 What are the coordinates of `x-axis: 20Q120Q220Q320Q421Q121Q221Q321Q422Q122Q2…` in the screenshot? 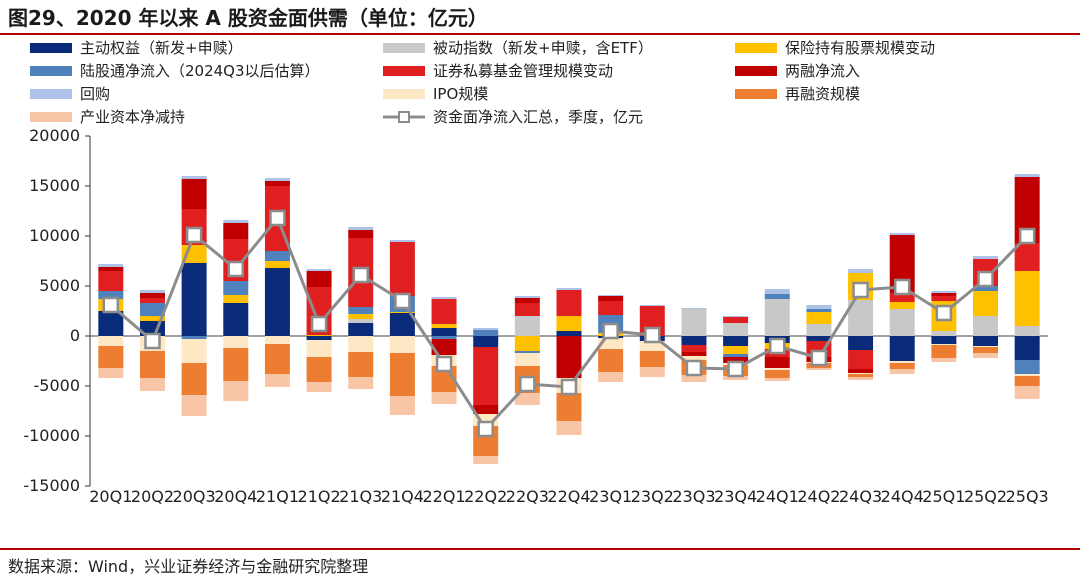 It's located at (568, 496).